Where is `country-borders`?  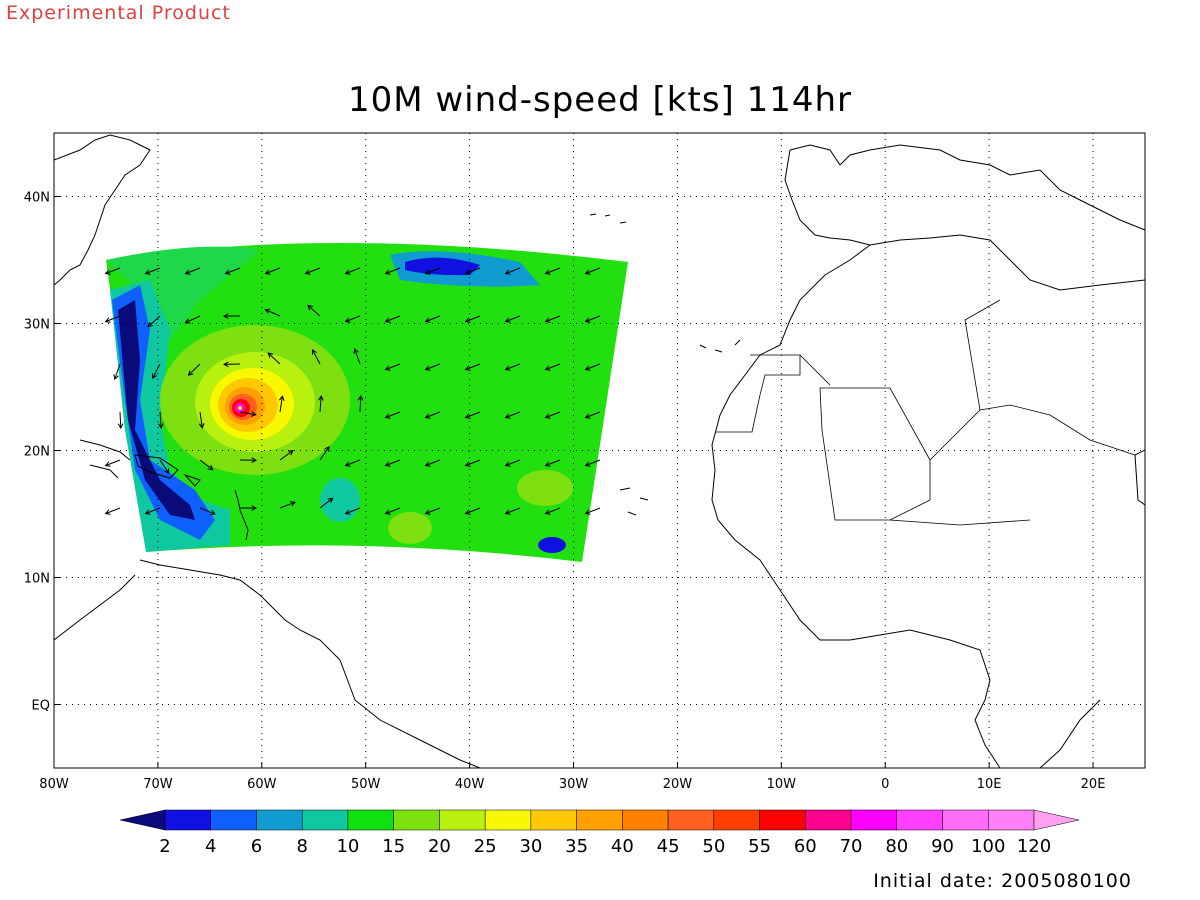 country-borders is located at coordinates (925, 412).